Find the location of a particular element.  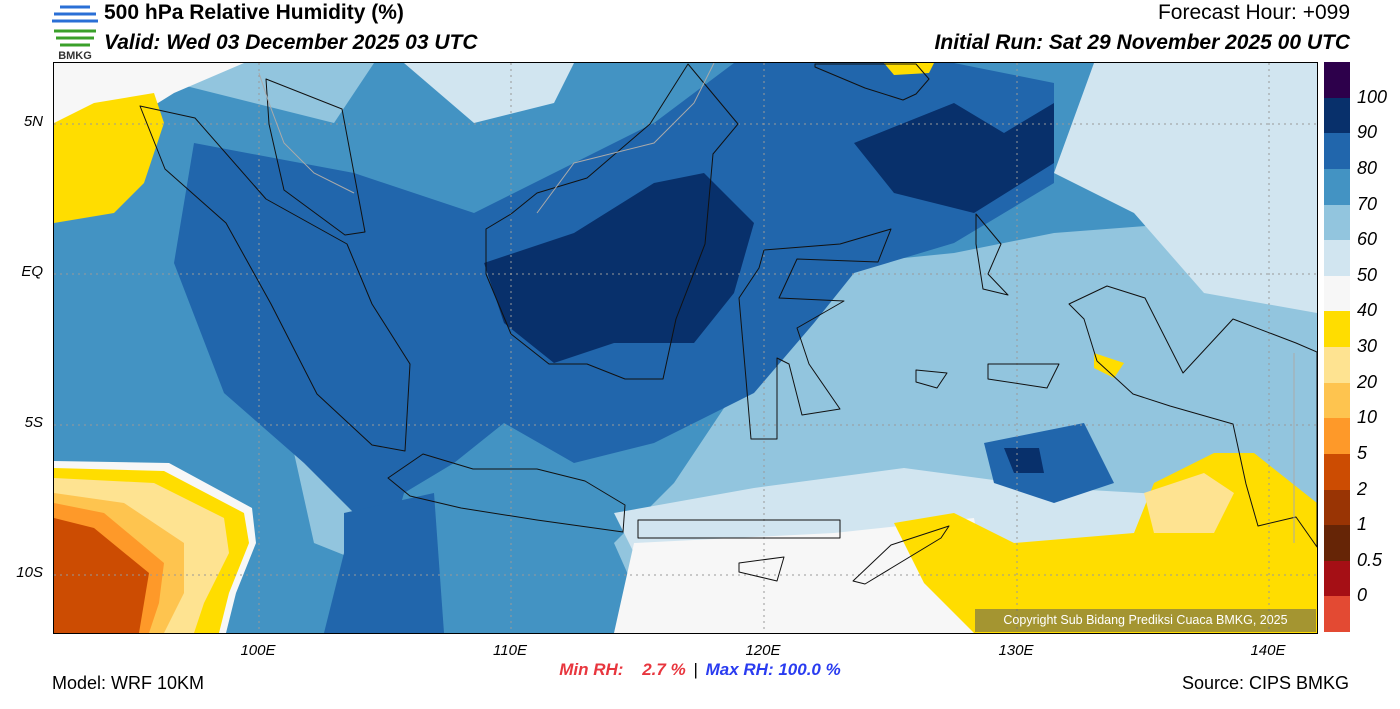

source-label: Source: CIPS BMKG is located at coordinates (1265, 683).